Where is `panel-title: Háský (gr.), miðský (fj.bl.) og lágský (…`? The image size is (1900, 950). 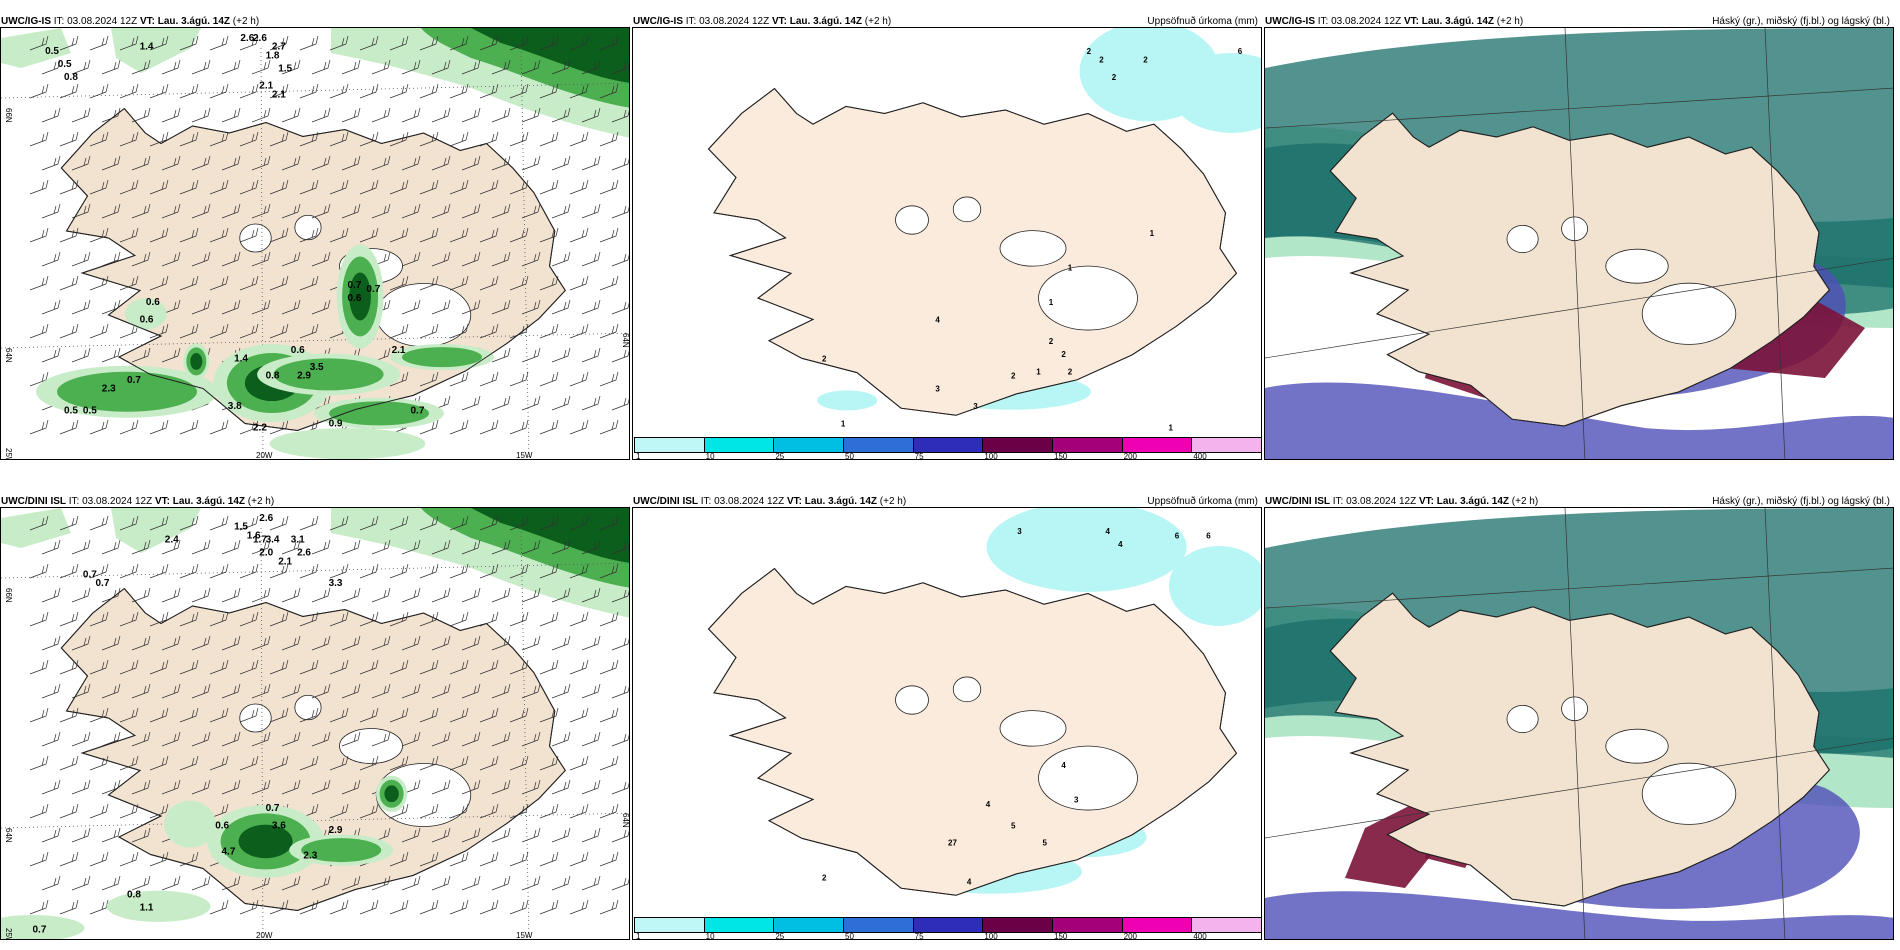 panel-title: Háský (gr.), miðský (fj.bl.) og lágský (… is located at coordinates (1801, 501).